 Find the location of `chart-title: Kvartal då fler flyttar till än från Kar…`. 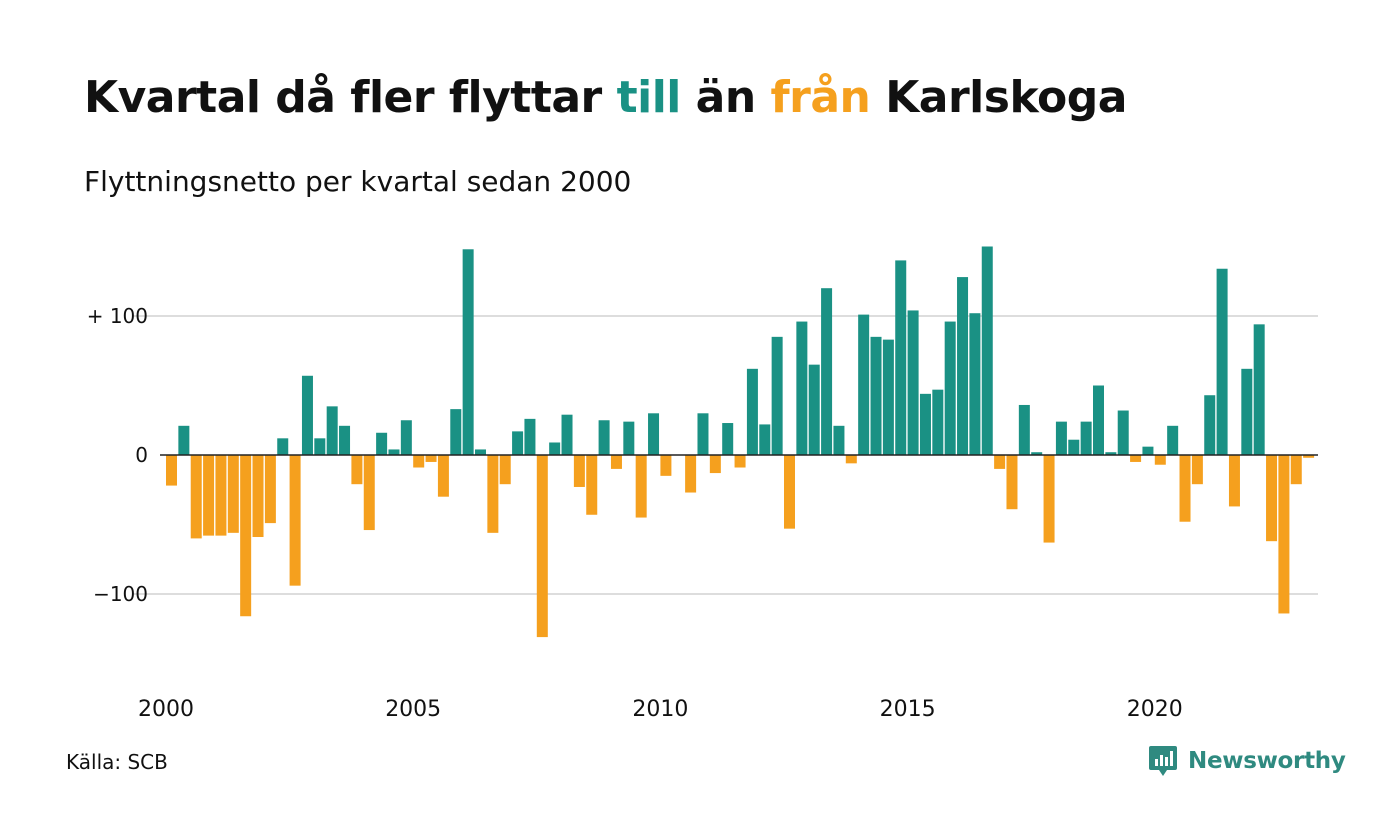

chart-title: Kvartal då fler flyttar till än från Kar… is located at coordinates (605, 97).